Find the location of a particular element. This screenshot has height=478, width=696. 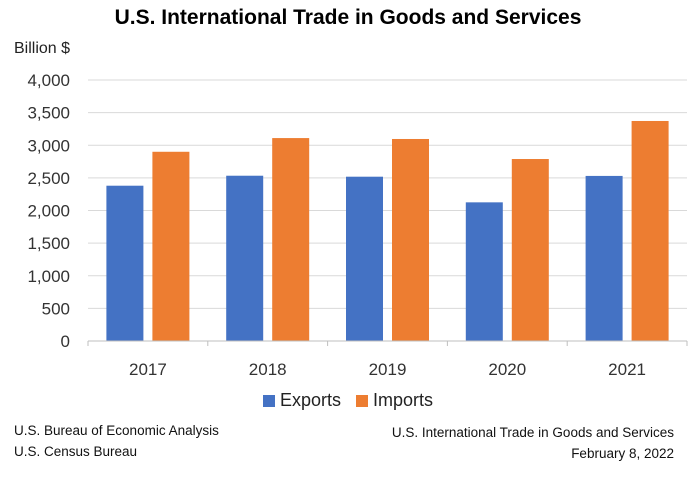

y-tick-label: 3,500 is located at coordinates (48, 113).